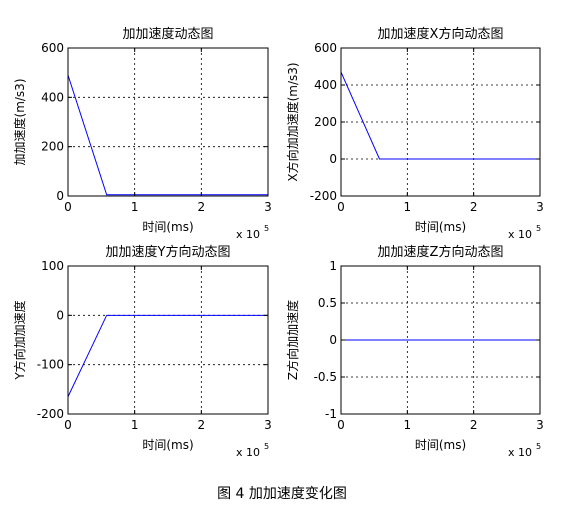 This screenshot has width=564, height=513. Describe the element at coordinates (282, 494) in the screenshot. I see `figure-caption: 图 4 加加速度变化图` at that location.